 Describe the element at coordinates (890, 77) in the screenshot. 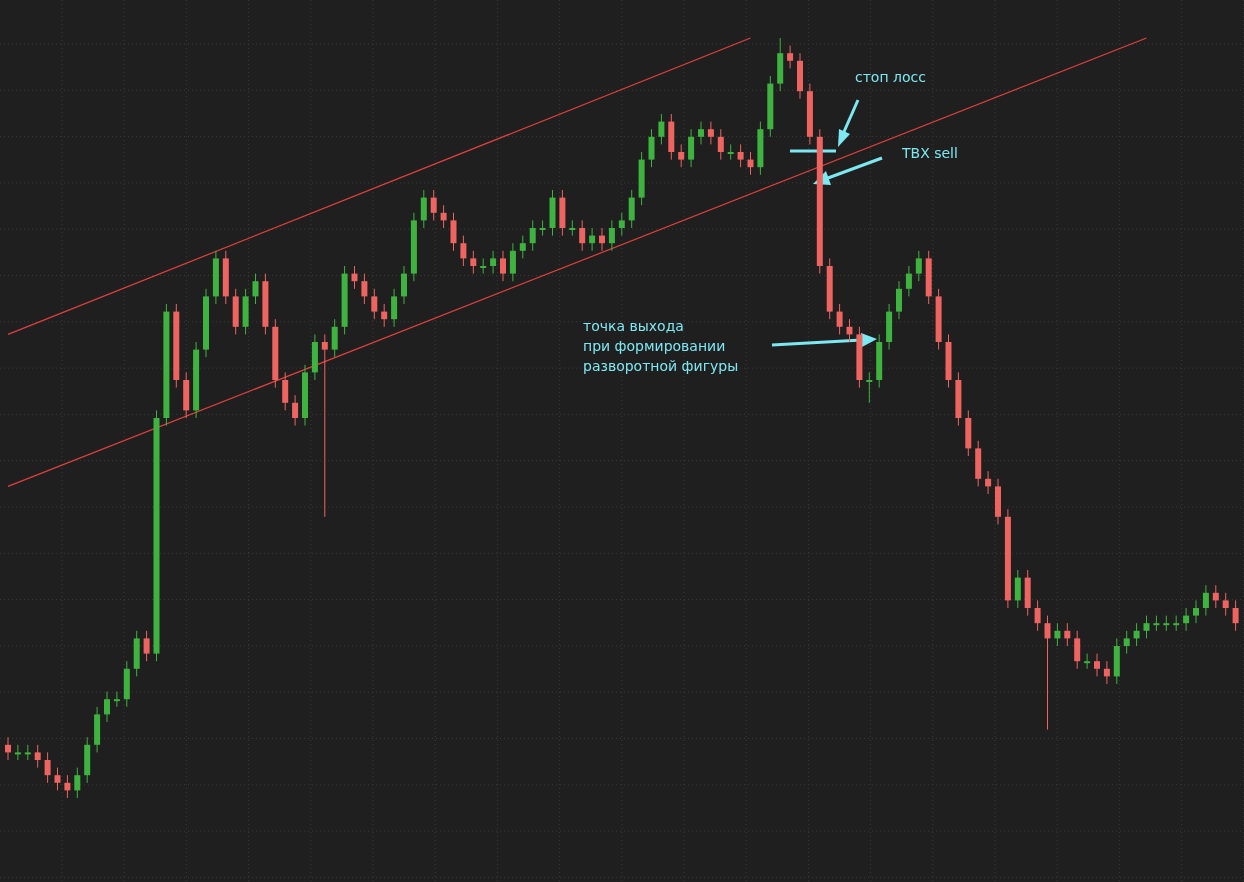

I see `annotation: стоп лосс` at that location.